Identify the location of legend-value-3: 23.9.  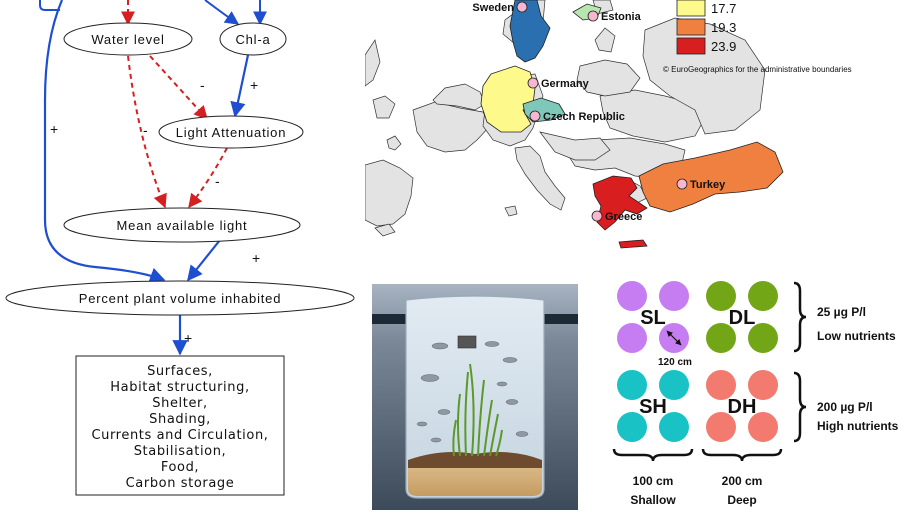
(723, 46).